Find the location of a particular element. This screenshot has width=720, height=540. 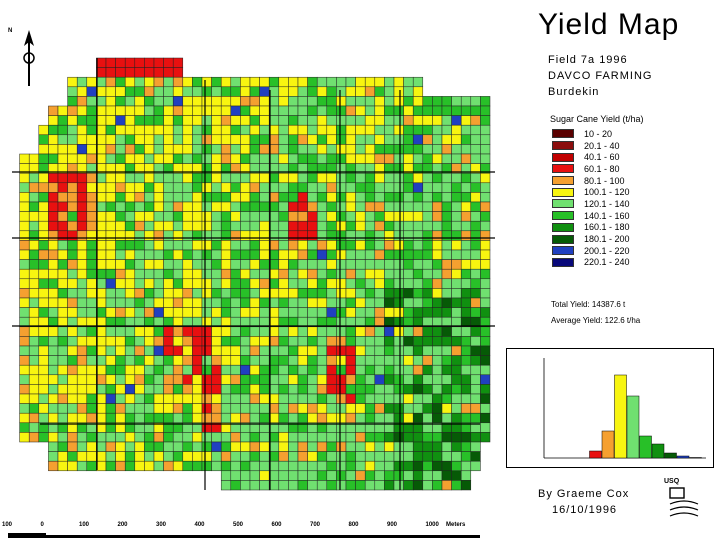

legend-item: 140.1 - 160 is located at coordinates (591, 216).